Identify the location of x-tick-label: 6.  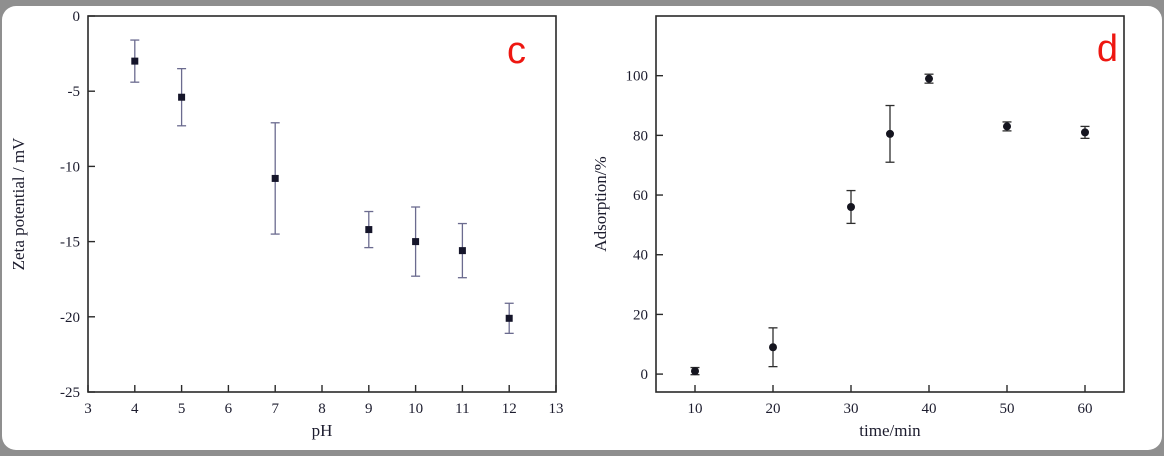
(229, 409).